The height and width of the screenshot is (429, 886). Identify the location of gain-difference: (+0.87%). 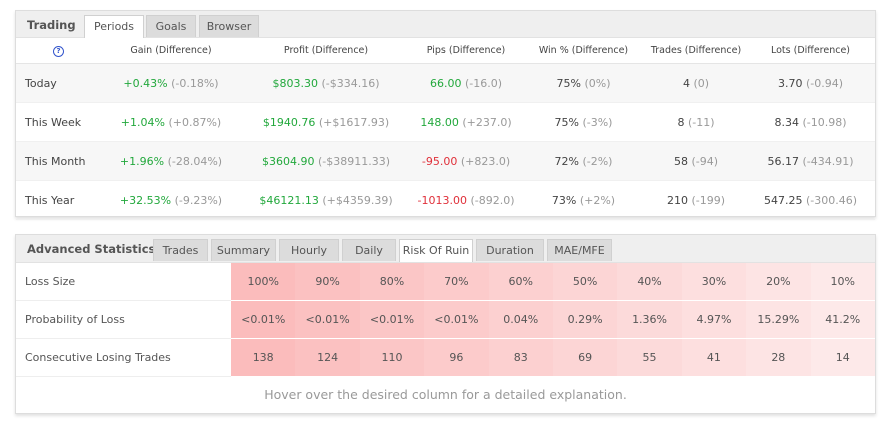
(195, 122).